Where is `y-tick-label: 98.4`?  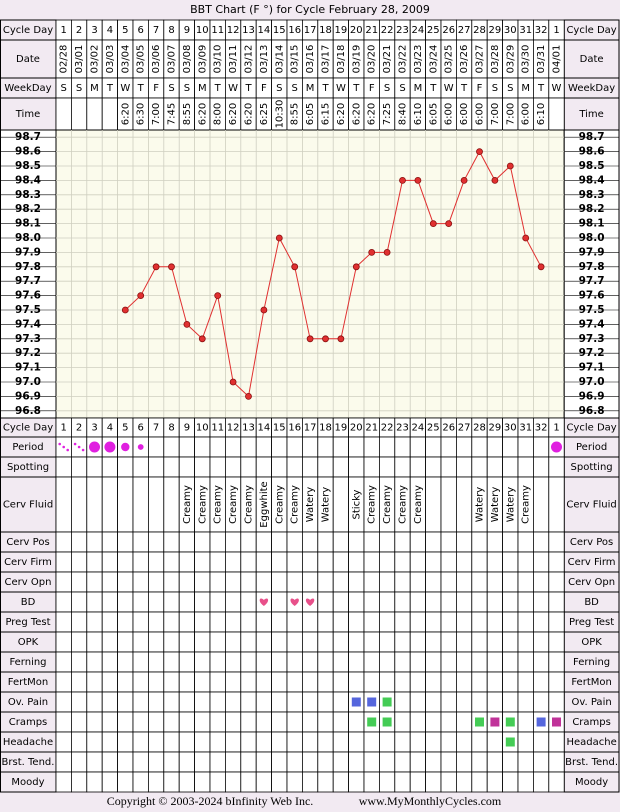
y-tick-label: 98.4 is located at coordinates (28, 180).